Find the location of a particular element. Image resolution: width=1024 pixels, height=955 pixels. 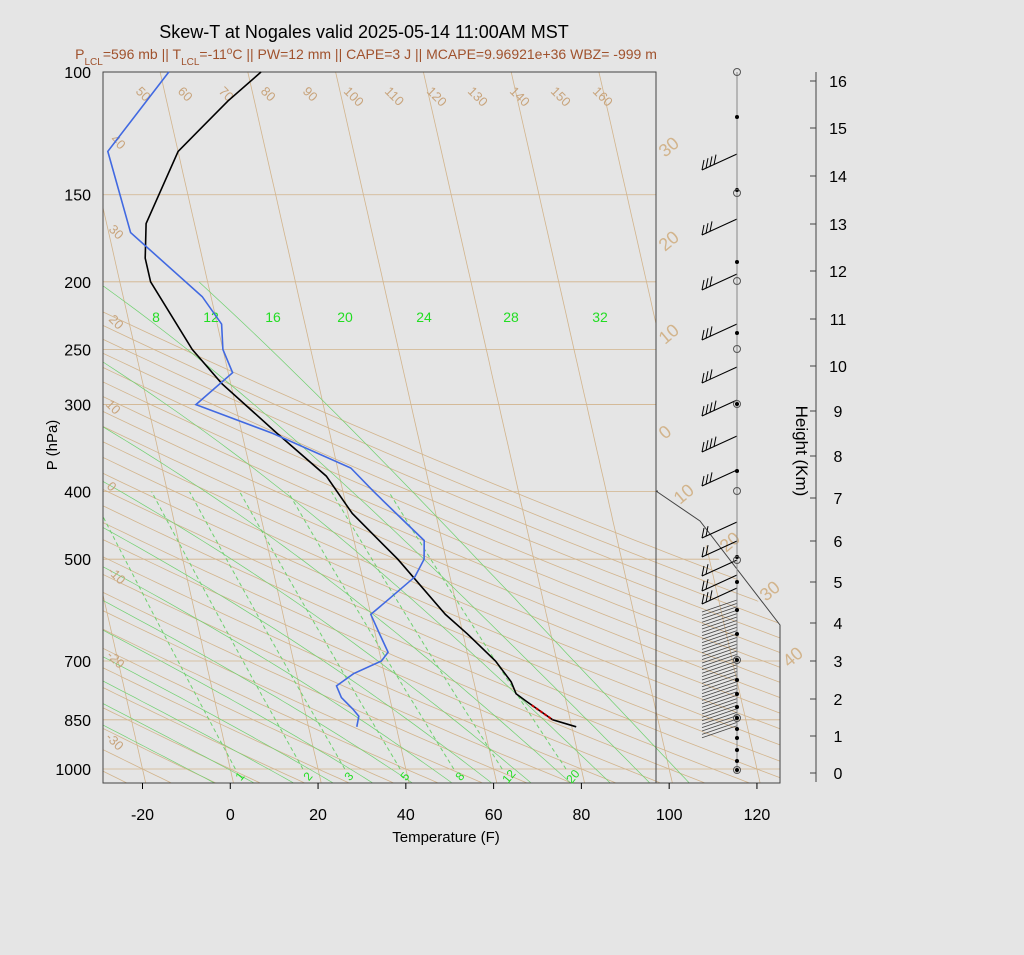

pressure-tick-label: 200 is located at coordinates (77, 283).